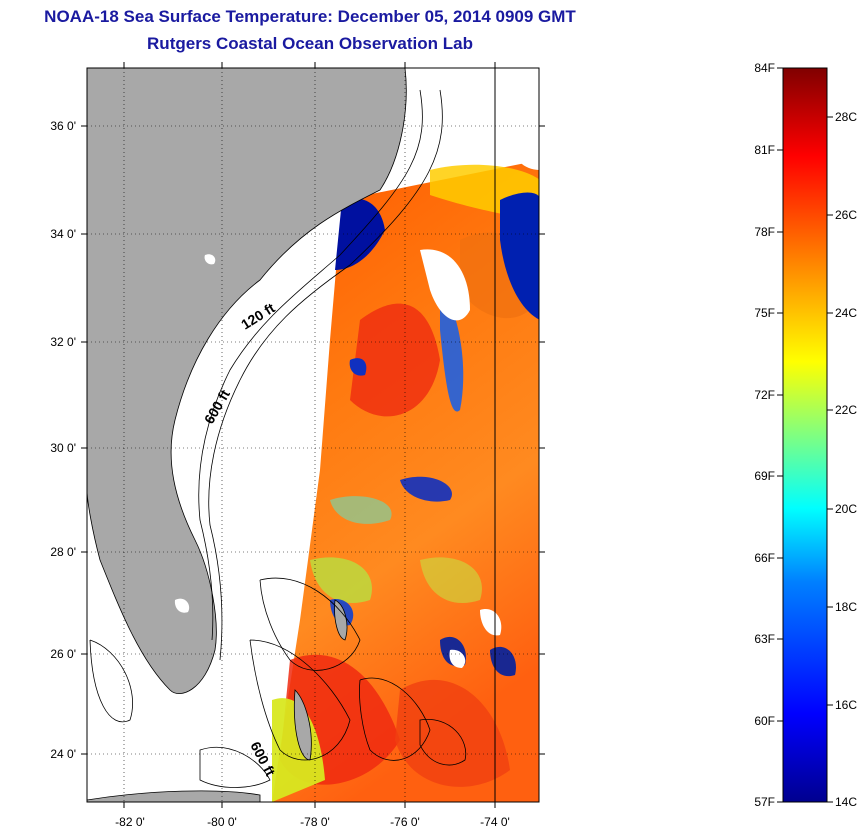 The image size is (864, 832). Describe the element at coordinates (63, 126) in the screenshot. I see `lat-label-36: 36 0'` at that location.